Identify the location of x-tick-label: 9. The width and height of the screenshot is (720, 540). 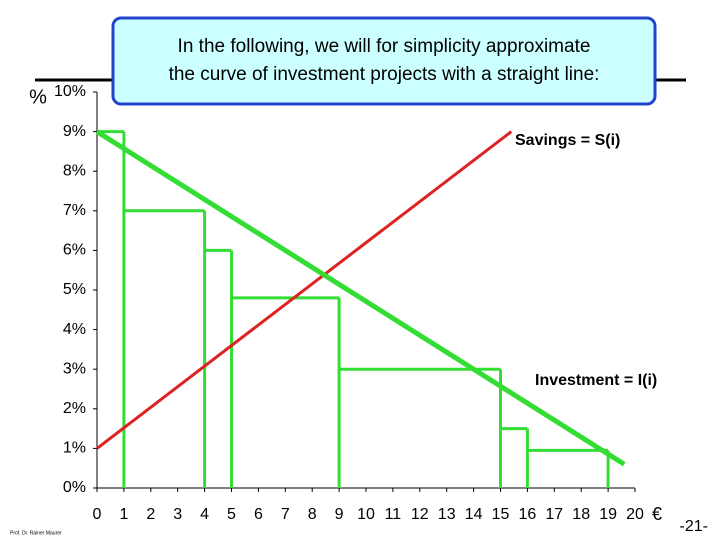
(339, 514).